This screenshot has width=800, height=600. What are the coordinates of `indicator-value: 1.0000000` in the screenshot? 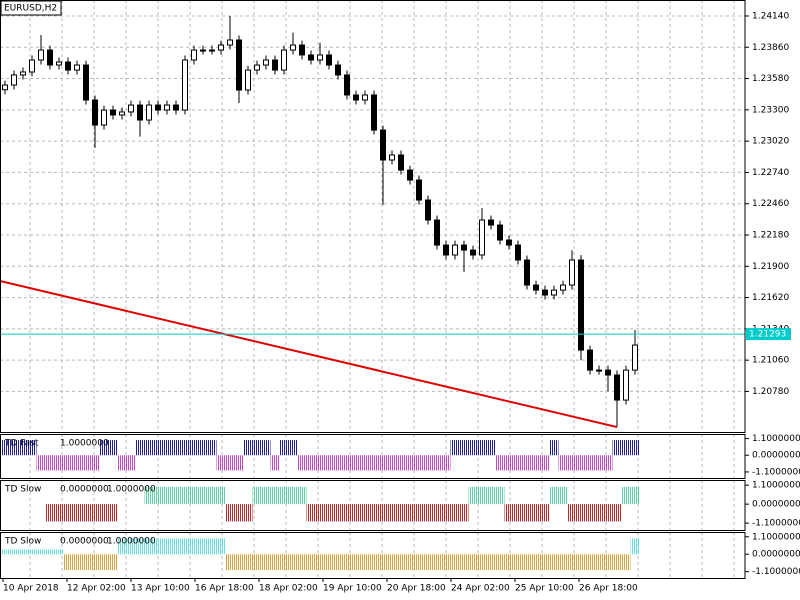 It's located at (131, 542).